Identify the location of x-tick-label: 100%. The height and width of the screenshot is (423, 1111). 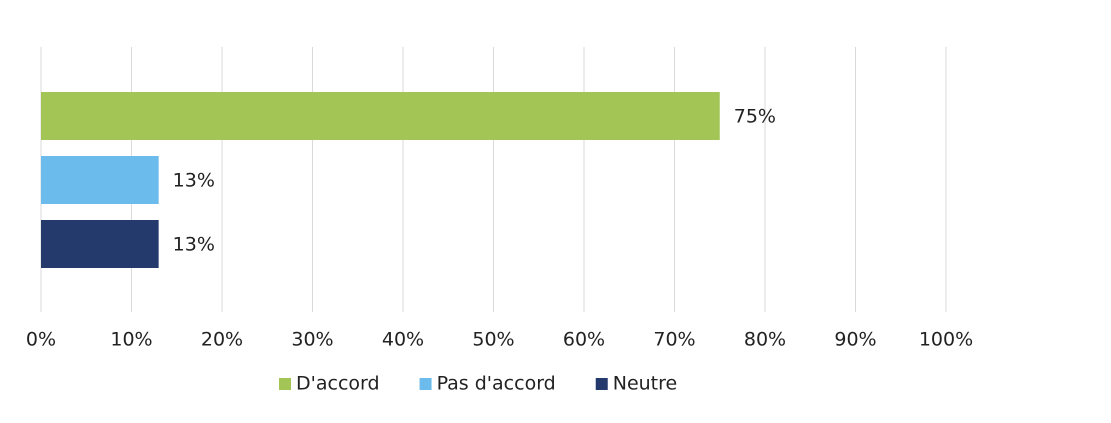
(946, 340).